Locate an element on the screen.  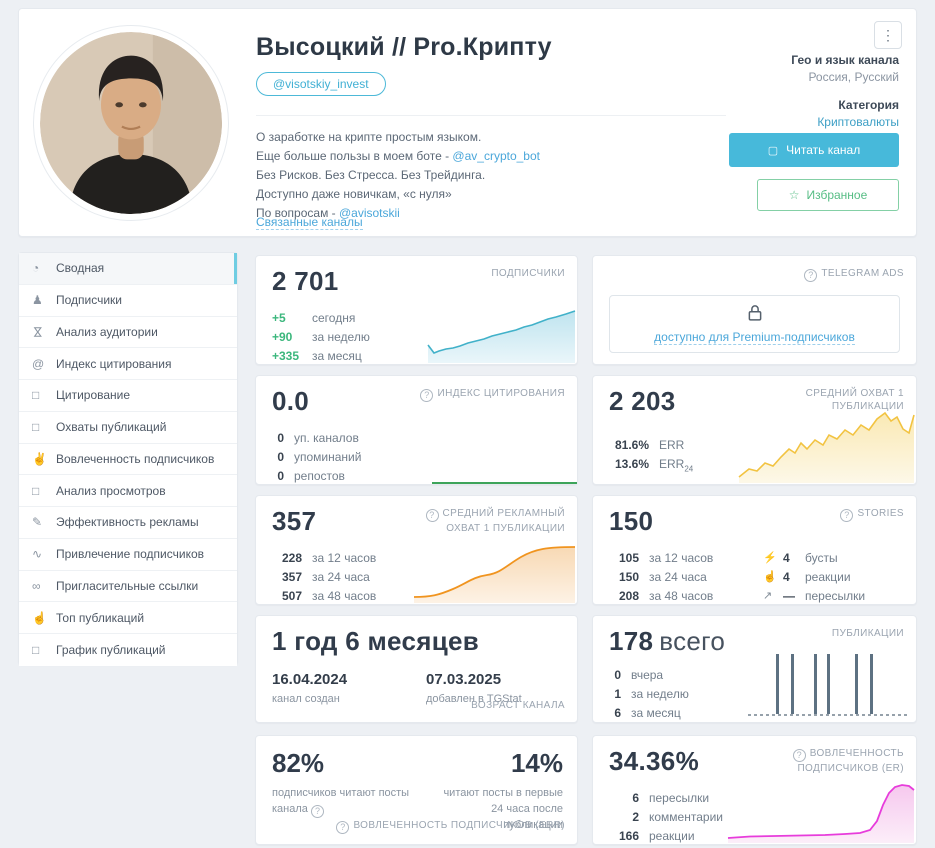
sidebar-item-audience-analysis: ⋈ Анализ аудитории is located at coordinates (128, 332).